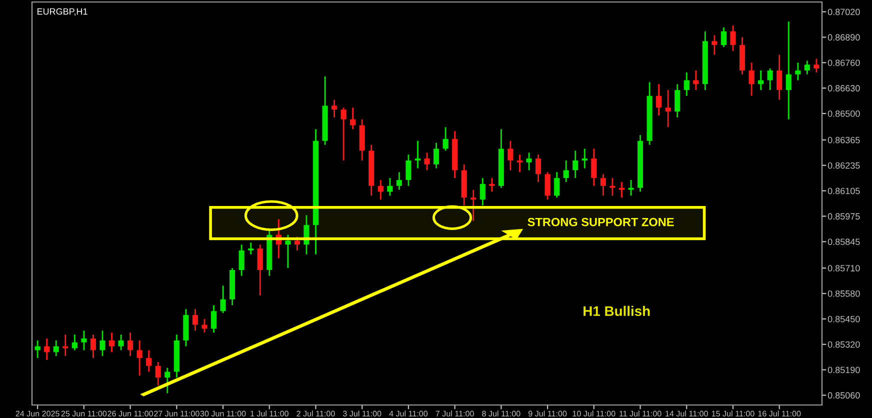 The width and height of the screenshot is (872, 418). I want to click on x-tick-label: 16 Jul 11:00, so click(779, 413).